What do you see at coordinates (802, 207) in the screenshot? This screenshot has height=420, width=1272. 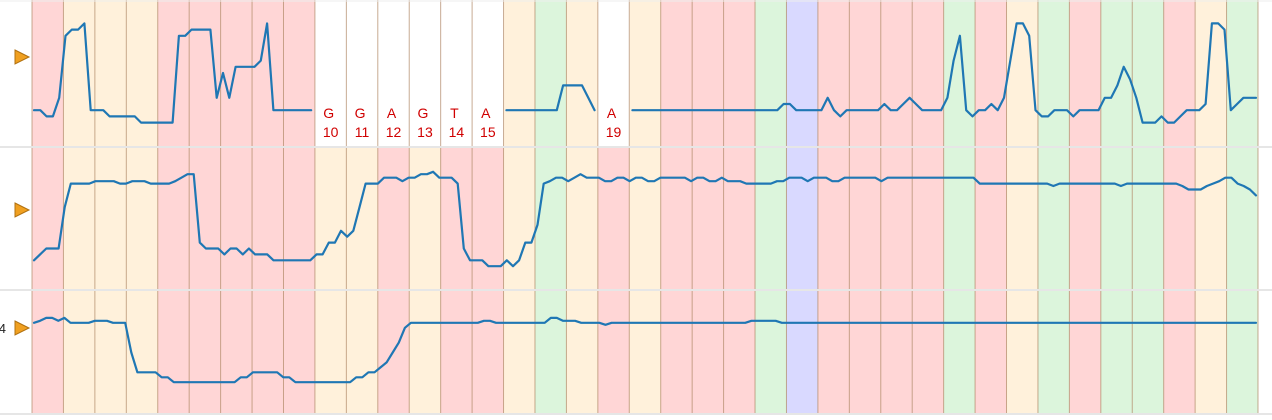 I see `base-band-N` at bounding box center [802, 207].